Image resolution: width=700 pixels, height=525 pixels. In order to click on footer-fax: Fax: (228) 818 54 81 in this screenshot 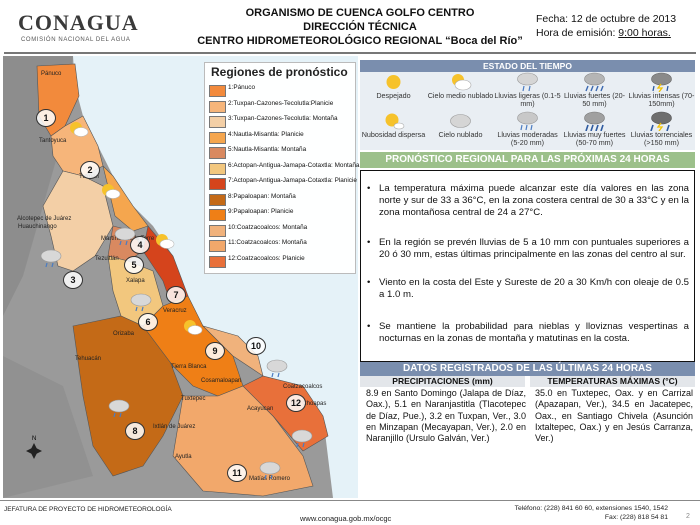, I will do `click(636, 517)`.